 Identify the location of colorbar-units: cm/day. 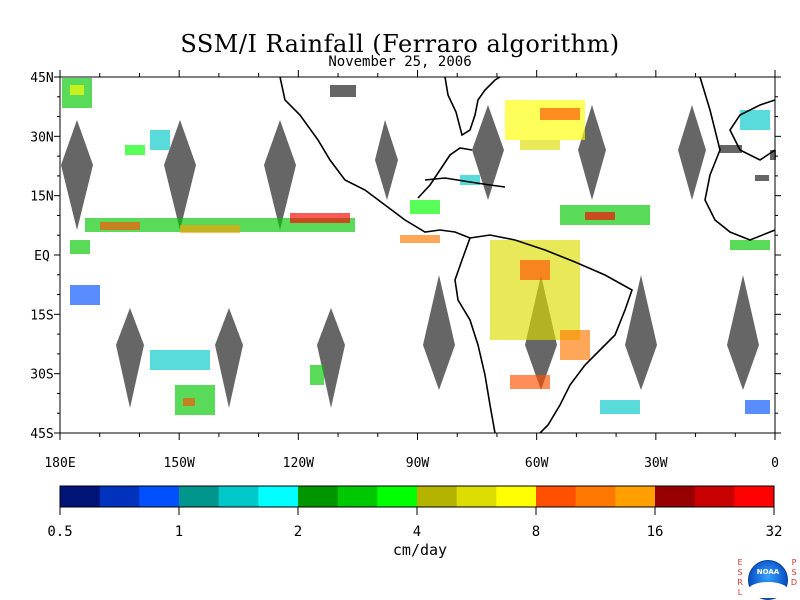
(420, 550).